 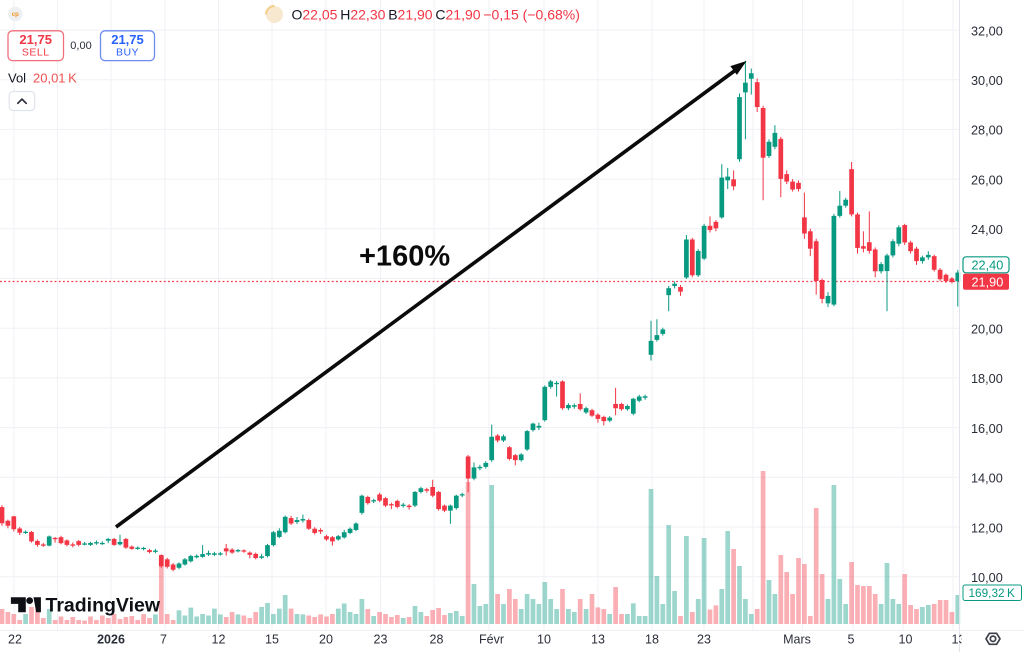 What do you see at coordinates (15, 15) in the screenshot?
I see `svg-text: cp` at bounding box center [15, 15].